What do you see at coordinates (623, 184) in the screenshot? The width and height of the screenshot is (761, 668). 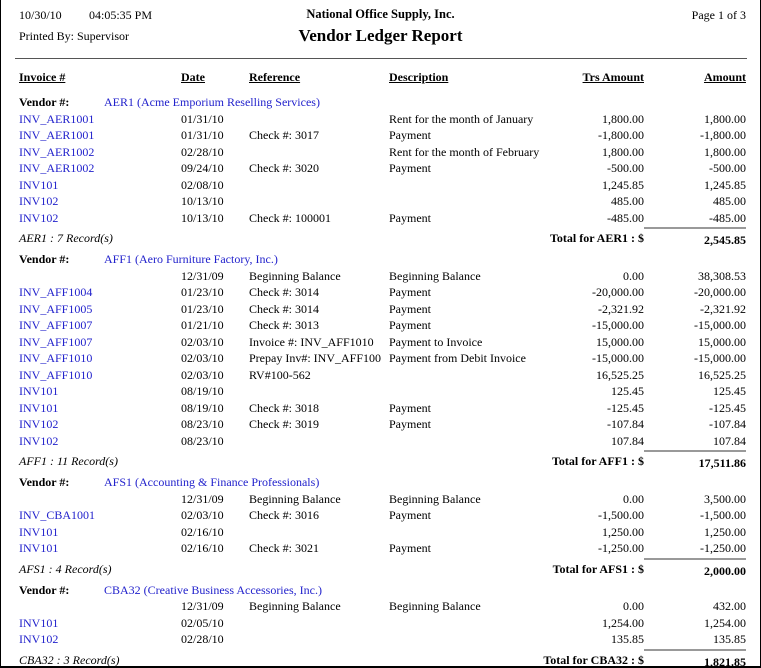 I see `trs-amount-value: 1,245.85` at bounding box center [623, 184].